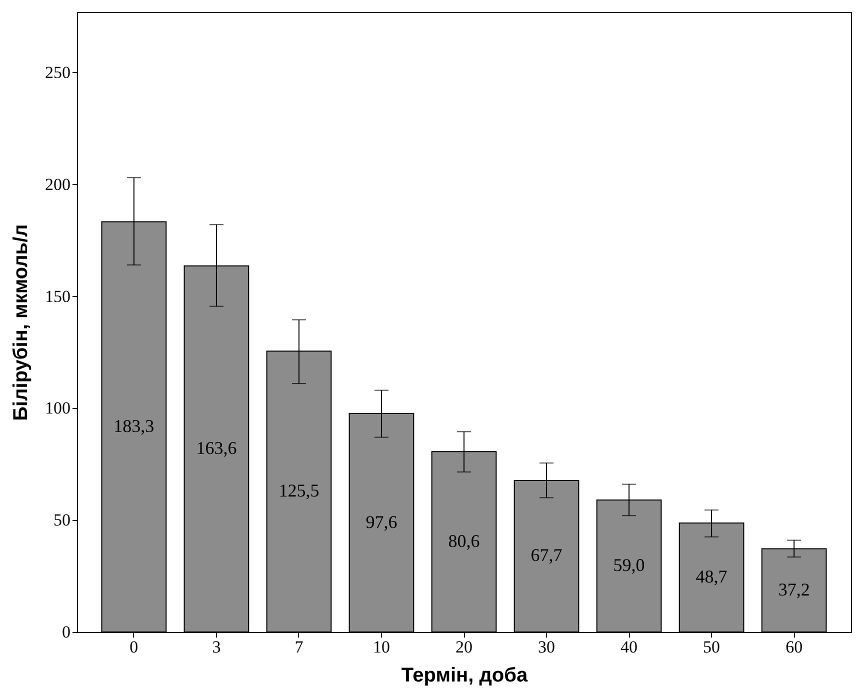  Describe the element at coordinates (547, 647) in the screenshot. I see `x-tick-label: 30` at that location.